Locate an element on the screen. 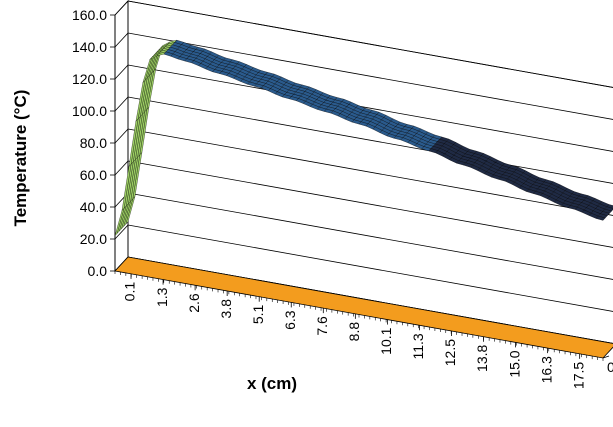  depth-tick-mark is located at coordinates (606, 357).